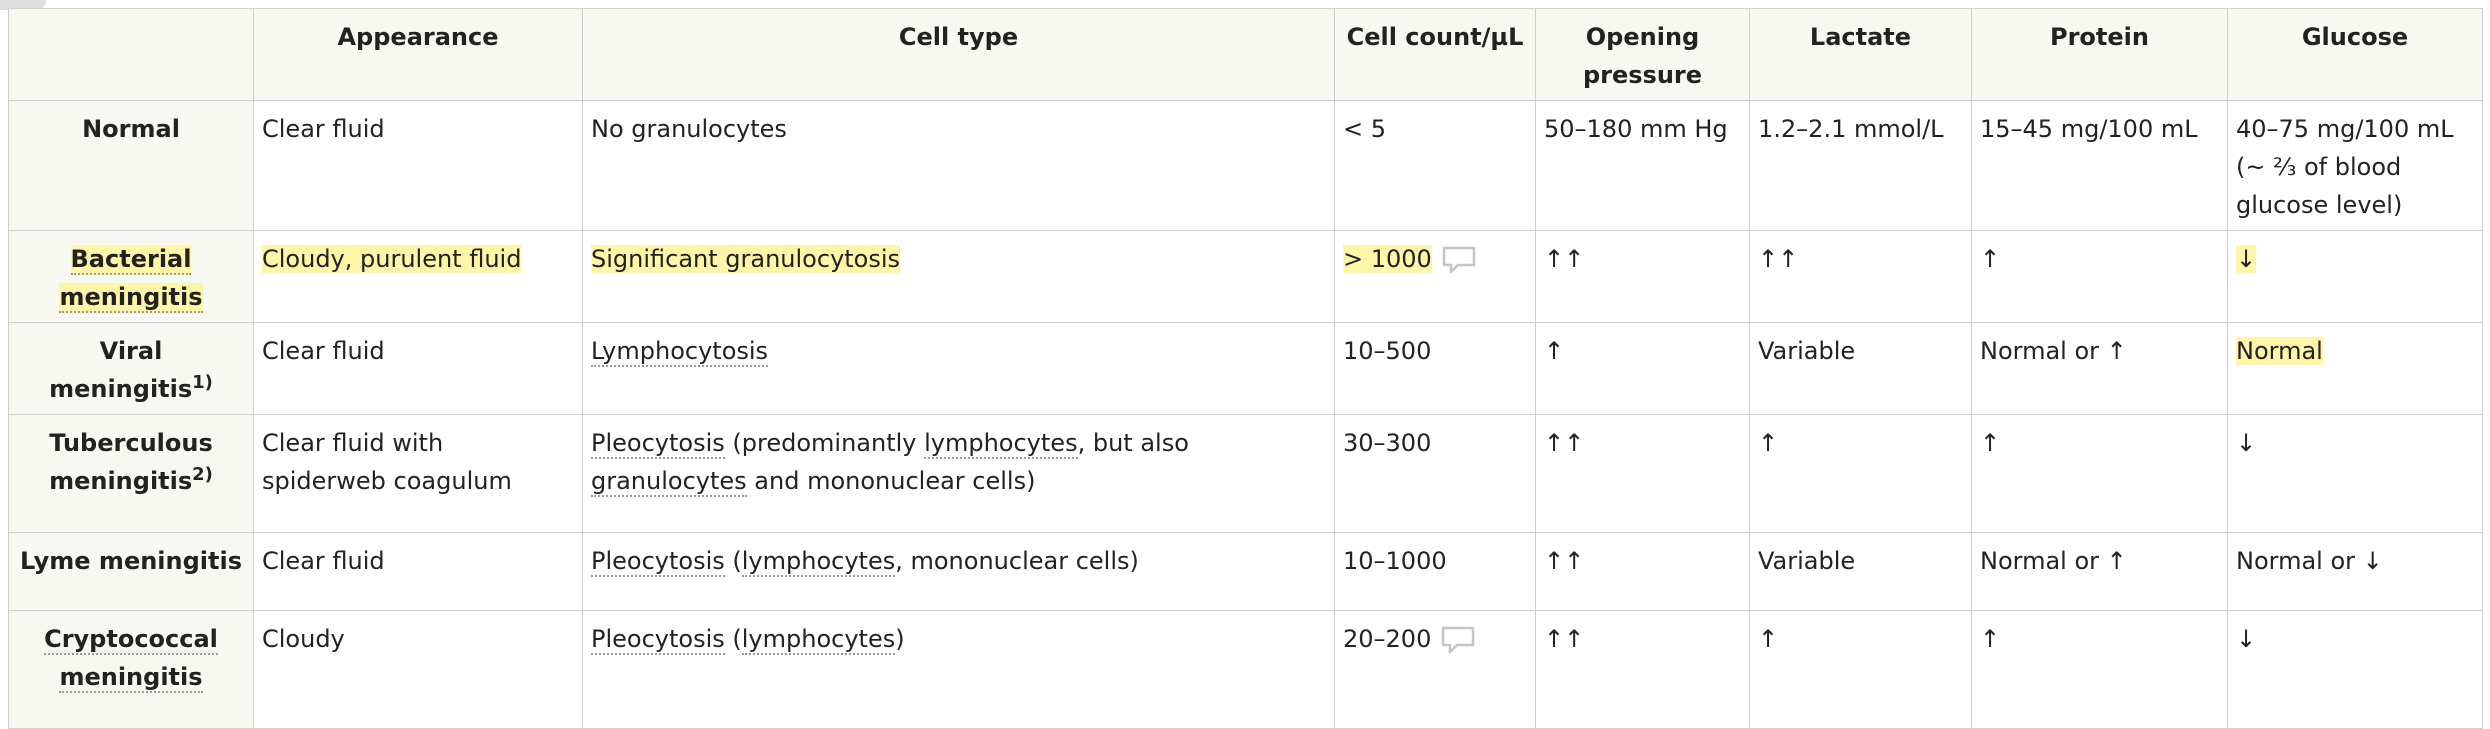 Image resolution: width=2490 pixels, height=729 pixels. I want to click on cell-cell-type: Significant granulocytosis, so click(958, 276).